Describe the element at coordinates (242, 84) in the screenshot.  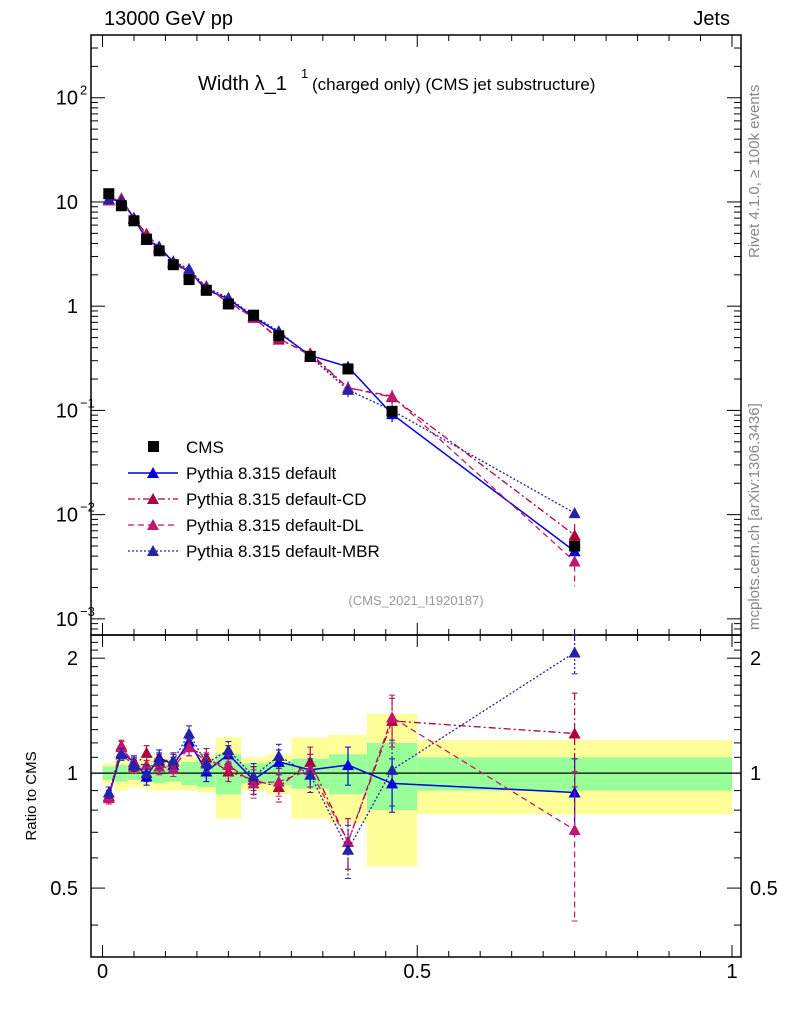
I see `chart-title-main: Width λ_1` at that location.